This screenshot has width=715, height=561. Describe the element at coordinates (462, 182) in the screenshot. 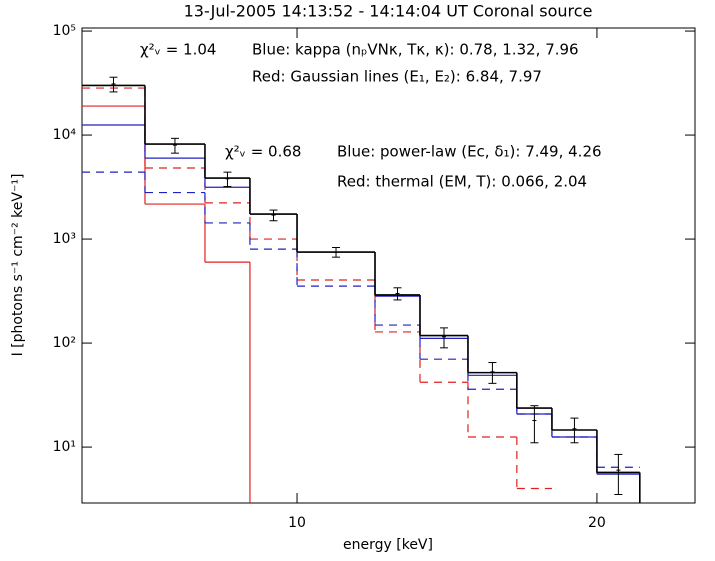

I see `annotation: Red: thermal (EM, T): 0.066, 2.04` at that location.